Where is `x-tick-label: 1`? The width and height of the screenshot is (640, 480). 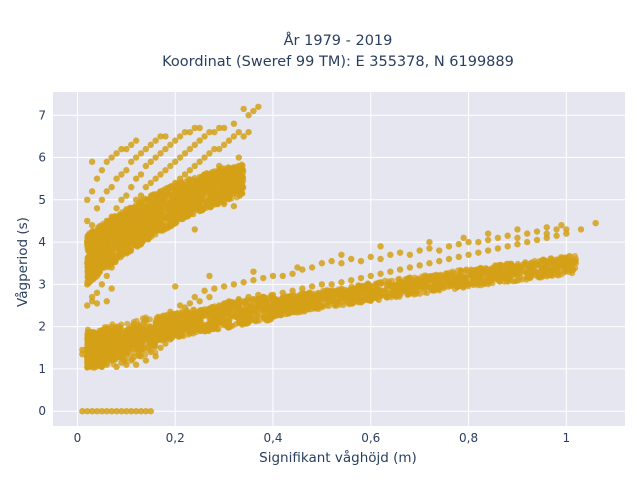 x-tick-label: 1 is located at coordinates (567, 438).